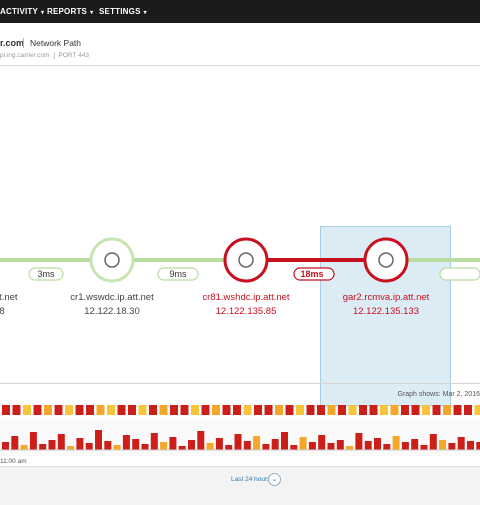 This screenshot has height=505, width=480. I want to click on nav-settings: SETTINGS▾, so click(123, 11).